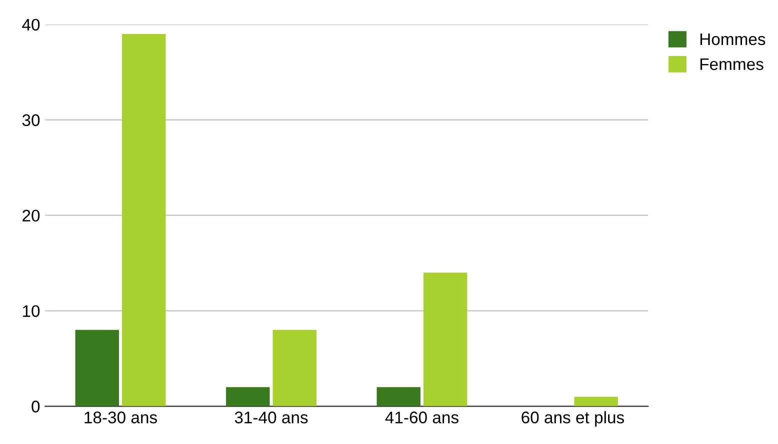 This screenshot has width=778, height=444. What do you see at coordinates (31, 311) in the screenshot?
I see `y-tick-label: 10` at bounding box center [31, 311].